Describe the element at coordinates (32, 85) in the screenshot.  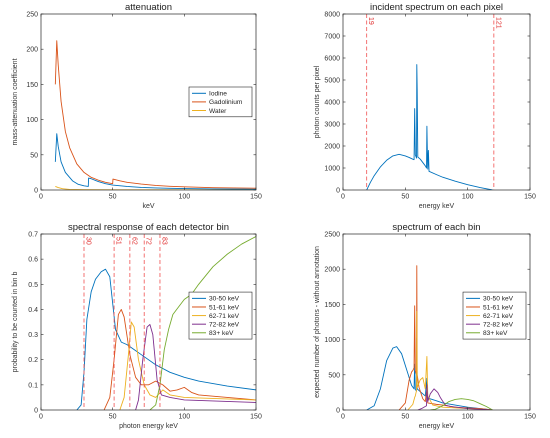
I see `y-tick-label: 150` at that location.